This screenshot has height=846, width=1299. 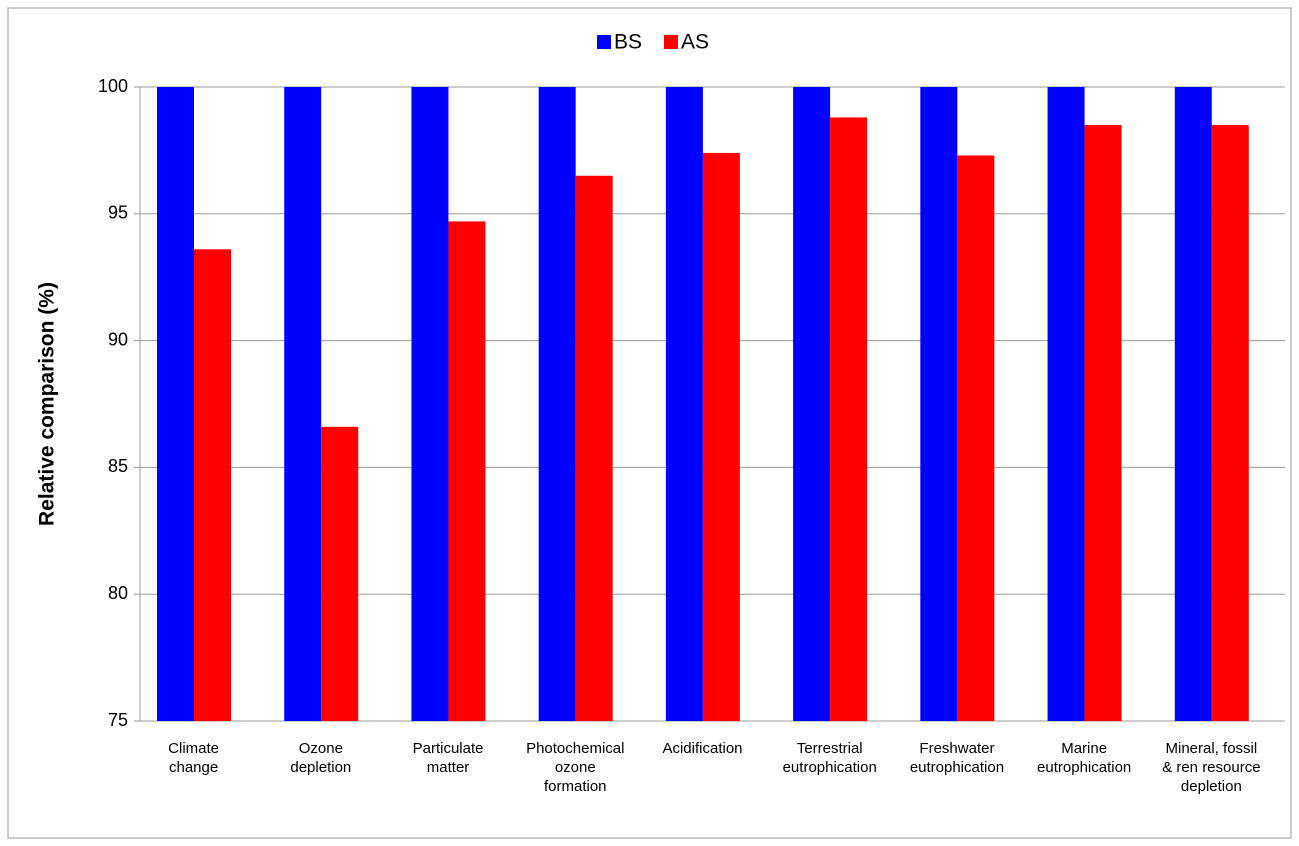 What do you see at coordinates (829, 758) in the screenshot?
I see `x-tick-label: Terrestrial eutrophication` at bounding box center [829, 758].